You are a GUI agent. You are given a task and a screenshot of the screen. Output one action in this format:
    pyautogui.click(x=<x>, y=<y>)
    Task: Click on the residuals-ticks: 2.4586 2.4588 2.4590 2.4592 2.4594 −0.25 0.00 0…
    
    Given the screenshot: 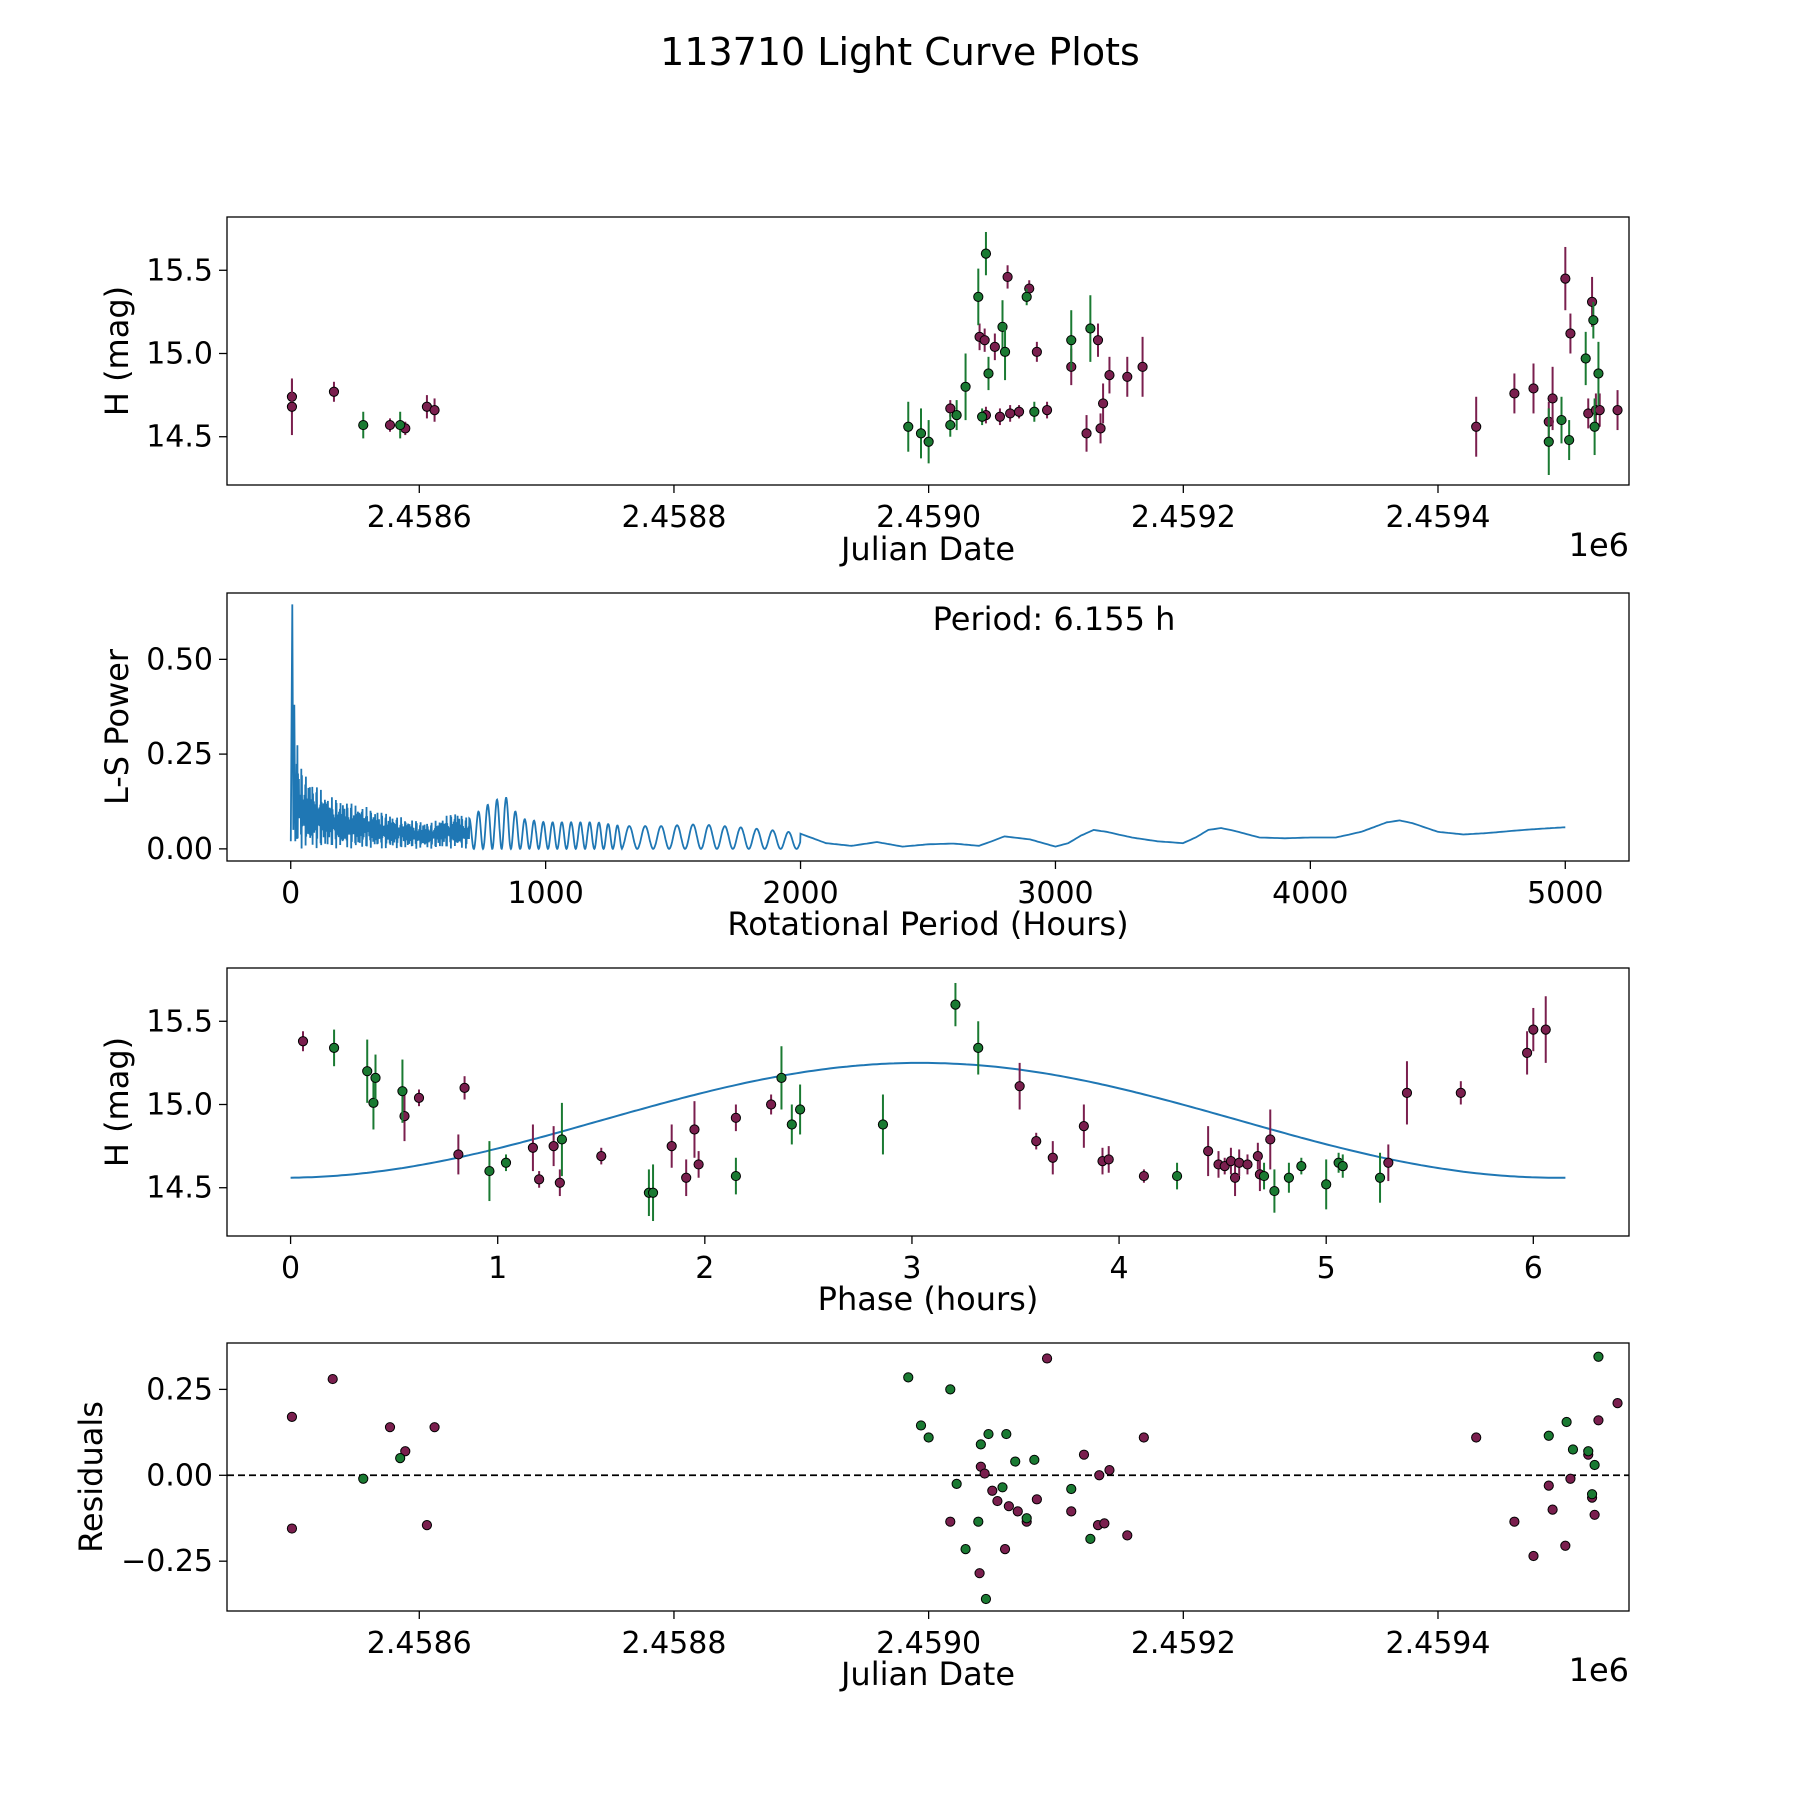 What is the action you would take?
    pyautogui.click(x=805, y=1516)
    